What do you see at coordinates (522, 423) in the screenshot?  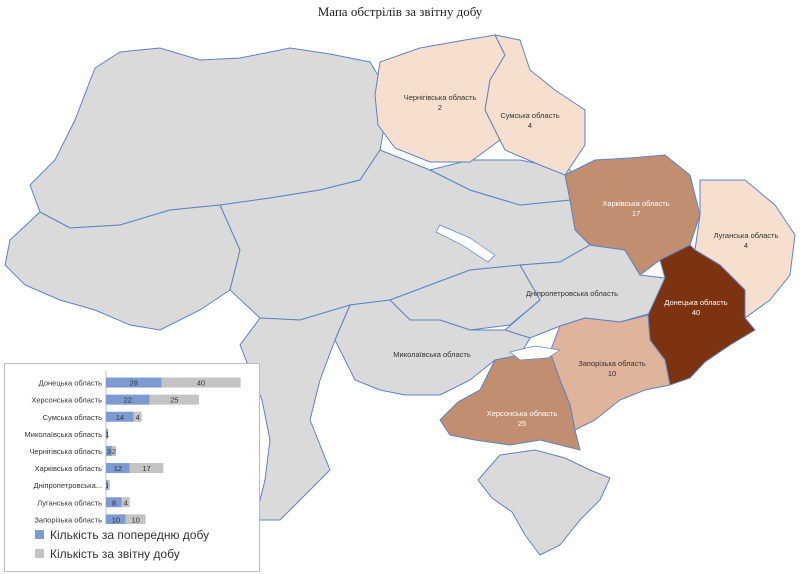 I see `label-kherson-value: 25` at bounding box center [522, 423].